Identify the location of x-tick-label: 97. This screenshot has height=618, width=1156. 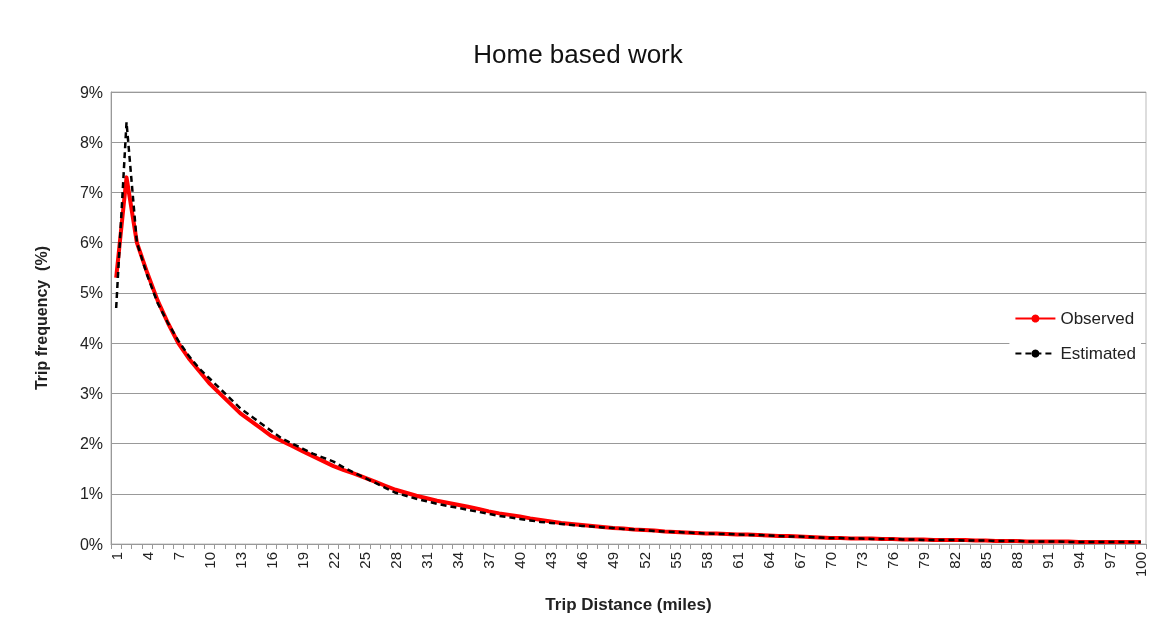
(1110, 560).